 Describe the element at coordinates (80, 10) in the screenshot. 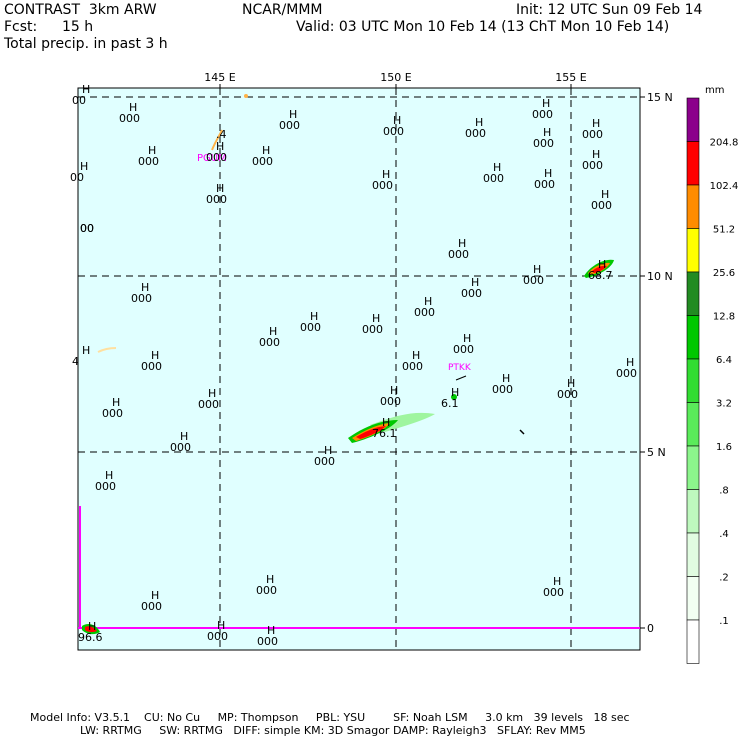

I see `model-title: CONTRAST 3km ARW` at that location.